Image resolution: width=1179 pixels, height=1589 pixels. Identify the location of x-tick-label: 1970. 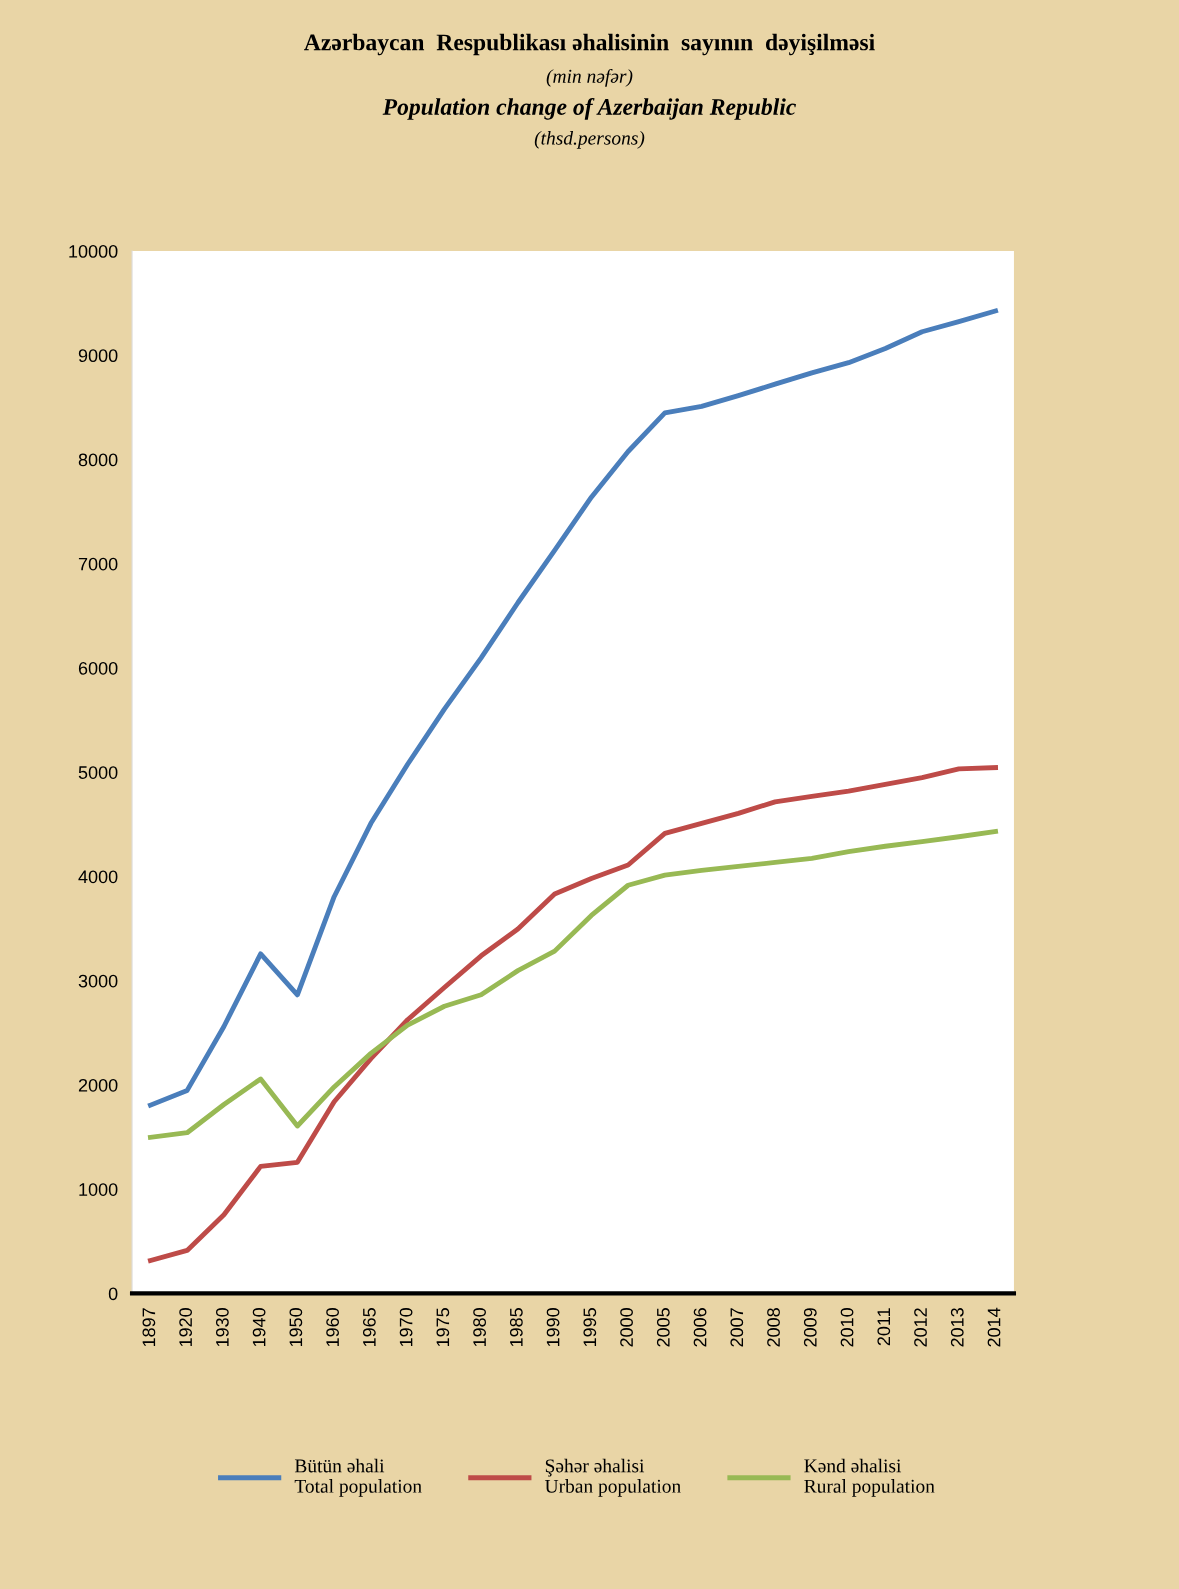
(406, 1327).